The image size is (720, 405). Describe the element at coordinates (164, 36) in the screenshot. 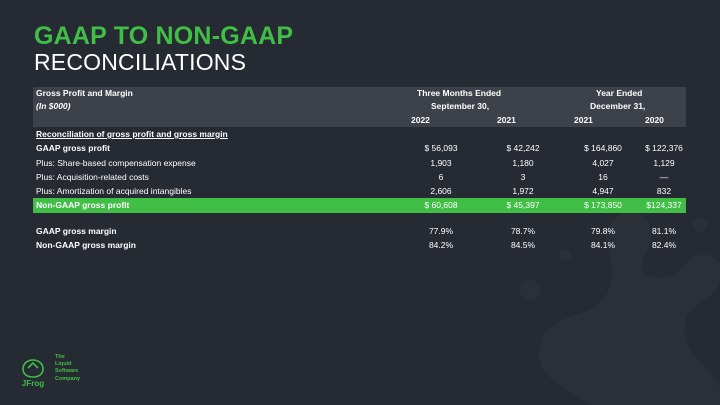

I see `title-line-1: GAAP TO NON-GAAP` at that location.